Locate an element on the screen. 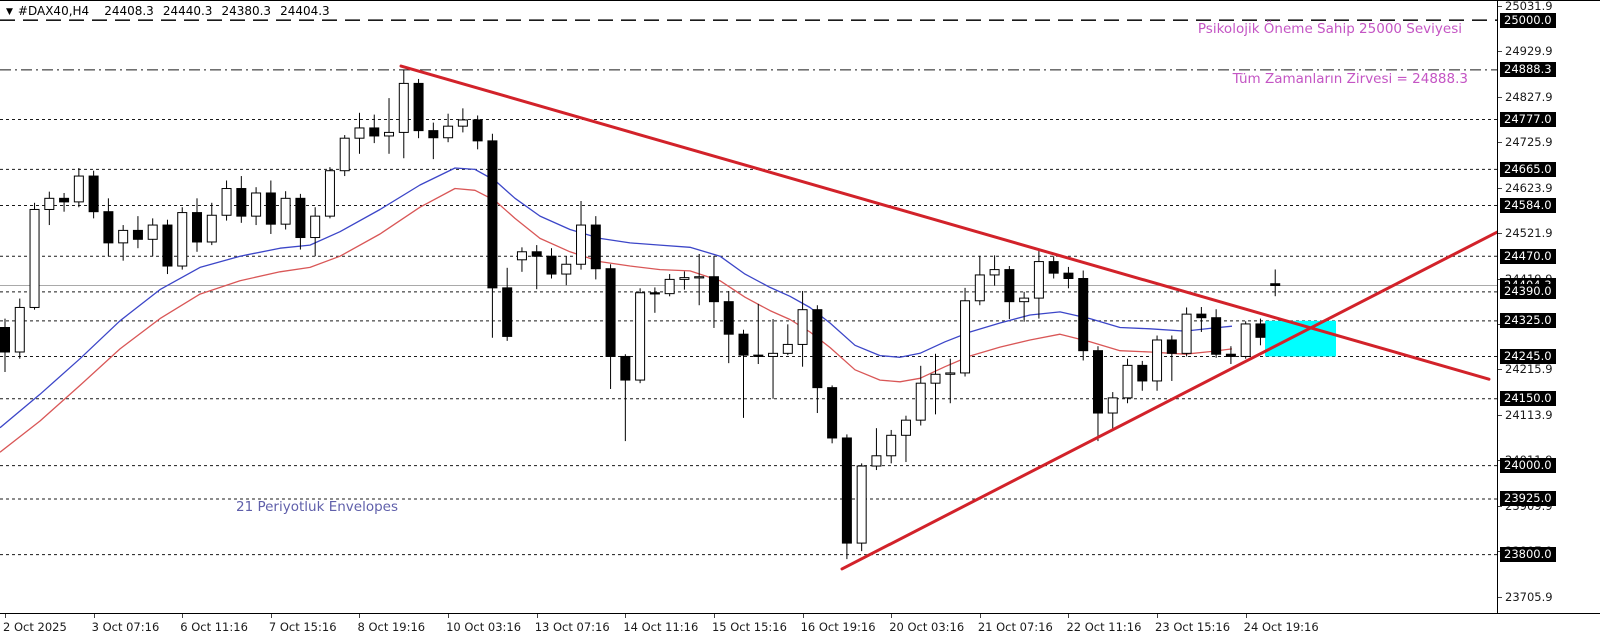  price-tick-label: 24623.9 is located at coordinates (1529, 187).